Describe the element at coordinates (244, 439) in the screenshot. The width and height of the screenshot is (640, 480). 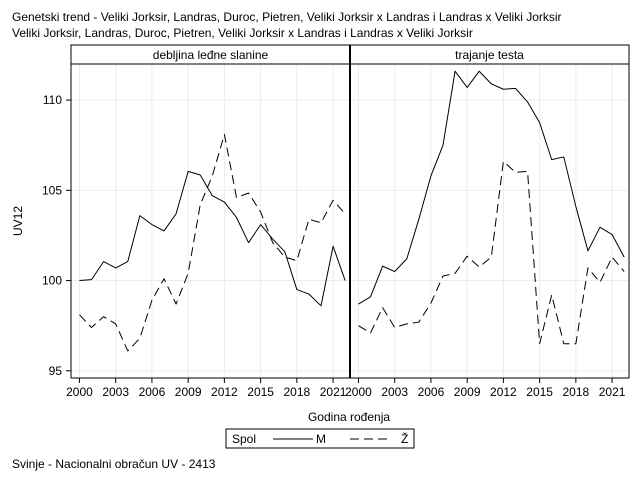
I see `legend-title: Spol` at that location.